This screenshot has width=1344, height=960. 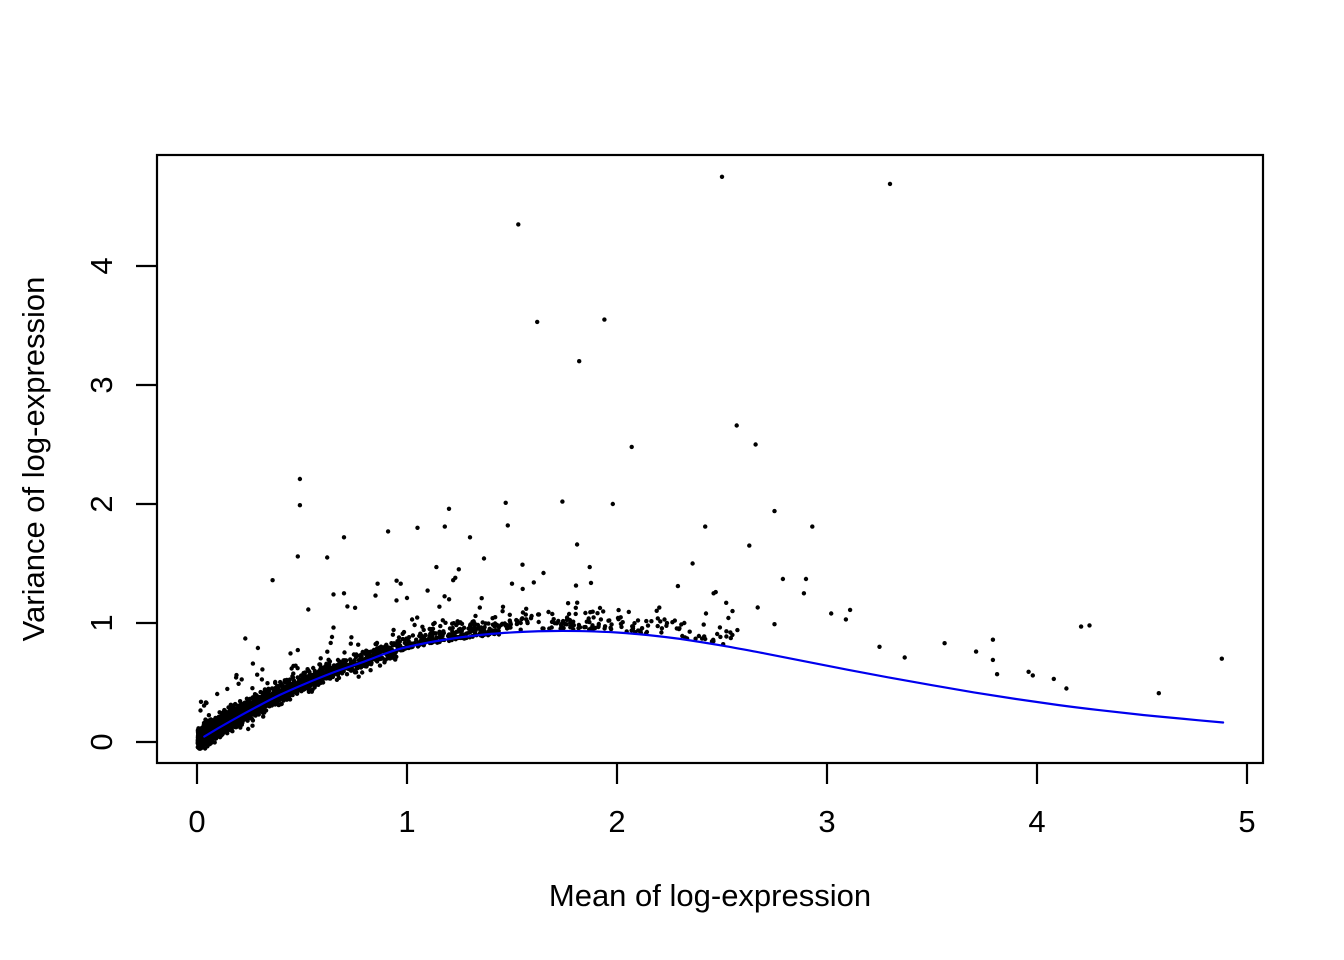 What do you see at coordinates (714, 683) in the screenshot?
I see `technical-trend-curve` at bounding box center [714, 683].